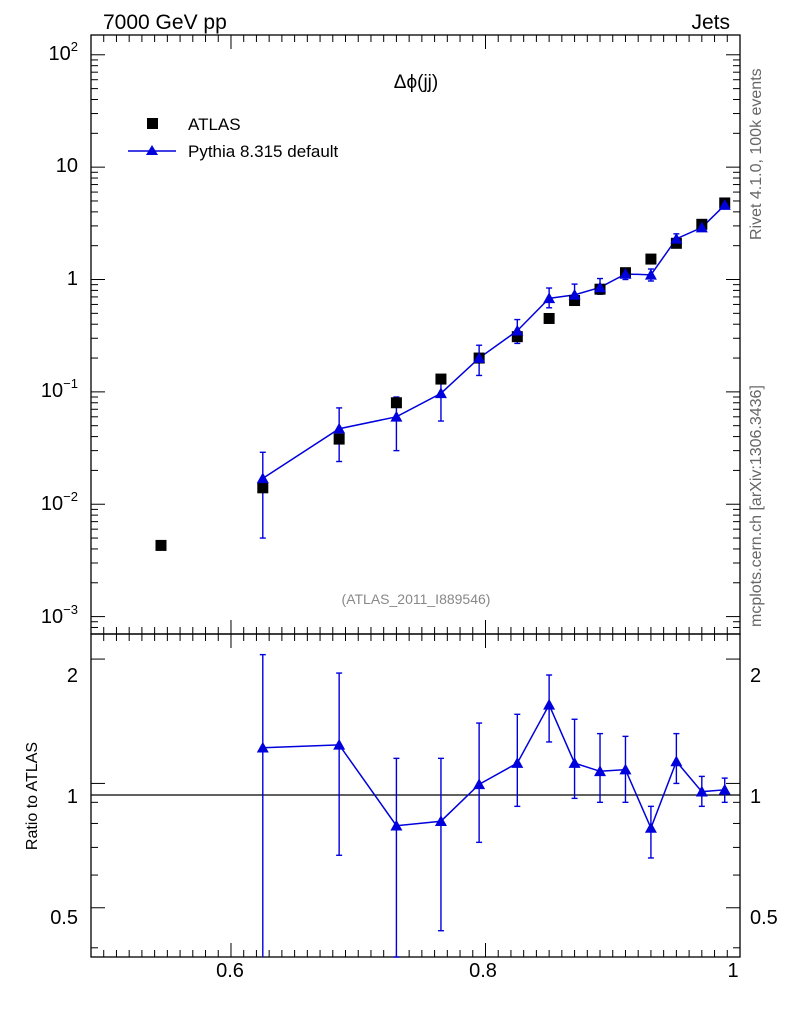  What do you see at coordinates (755, 797) in the screenshot?
I see `ratio-tick-label-1-right: 1` at bounding box center [755, 797].